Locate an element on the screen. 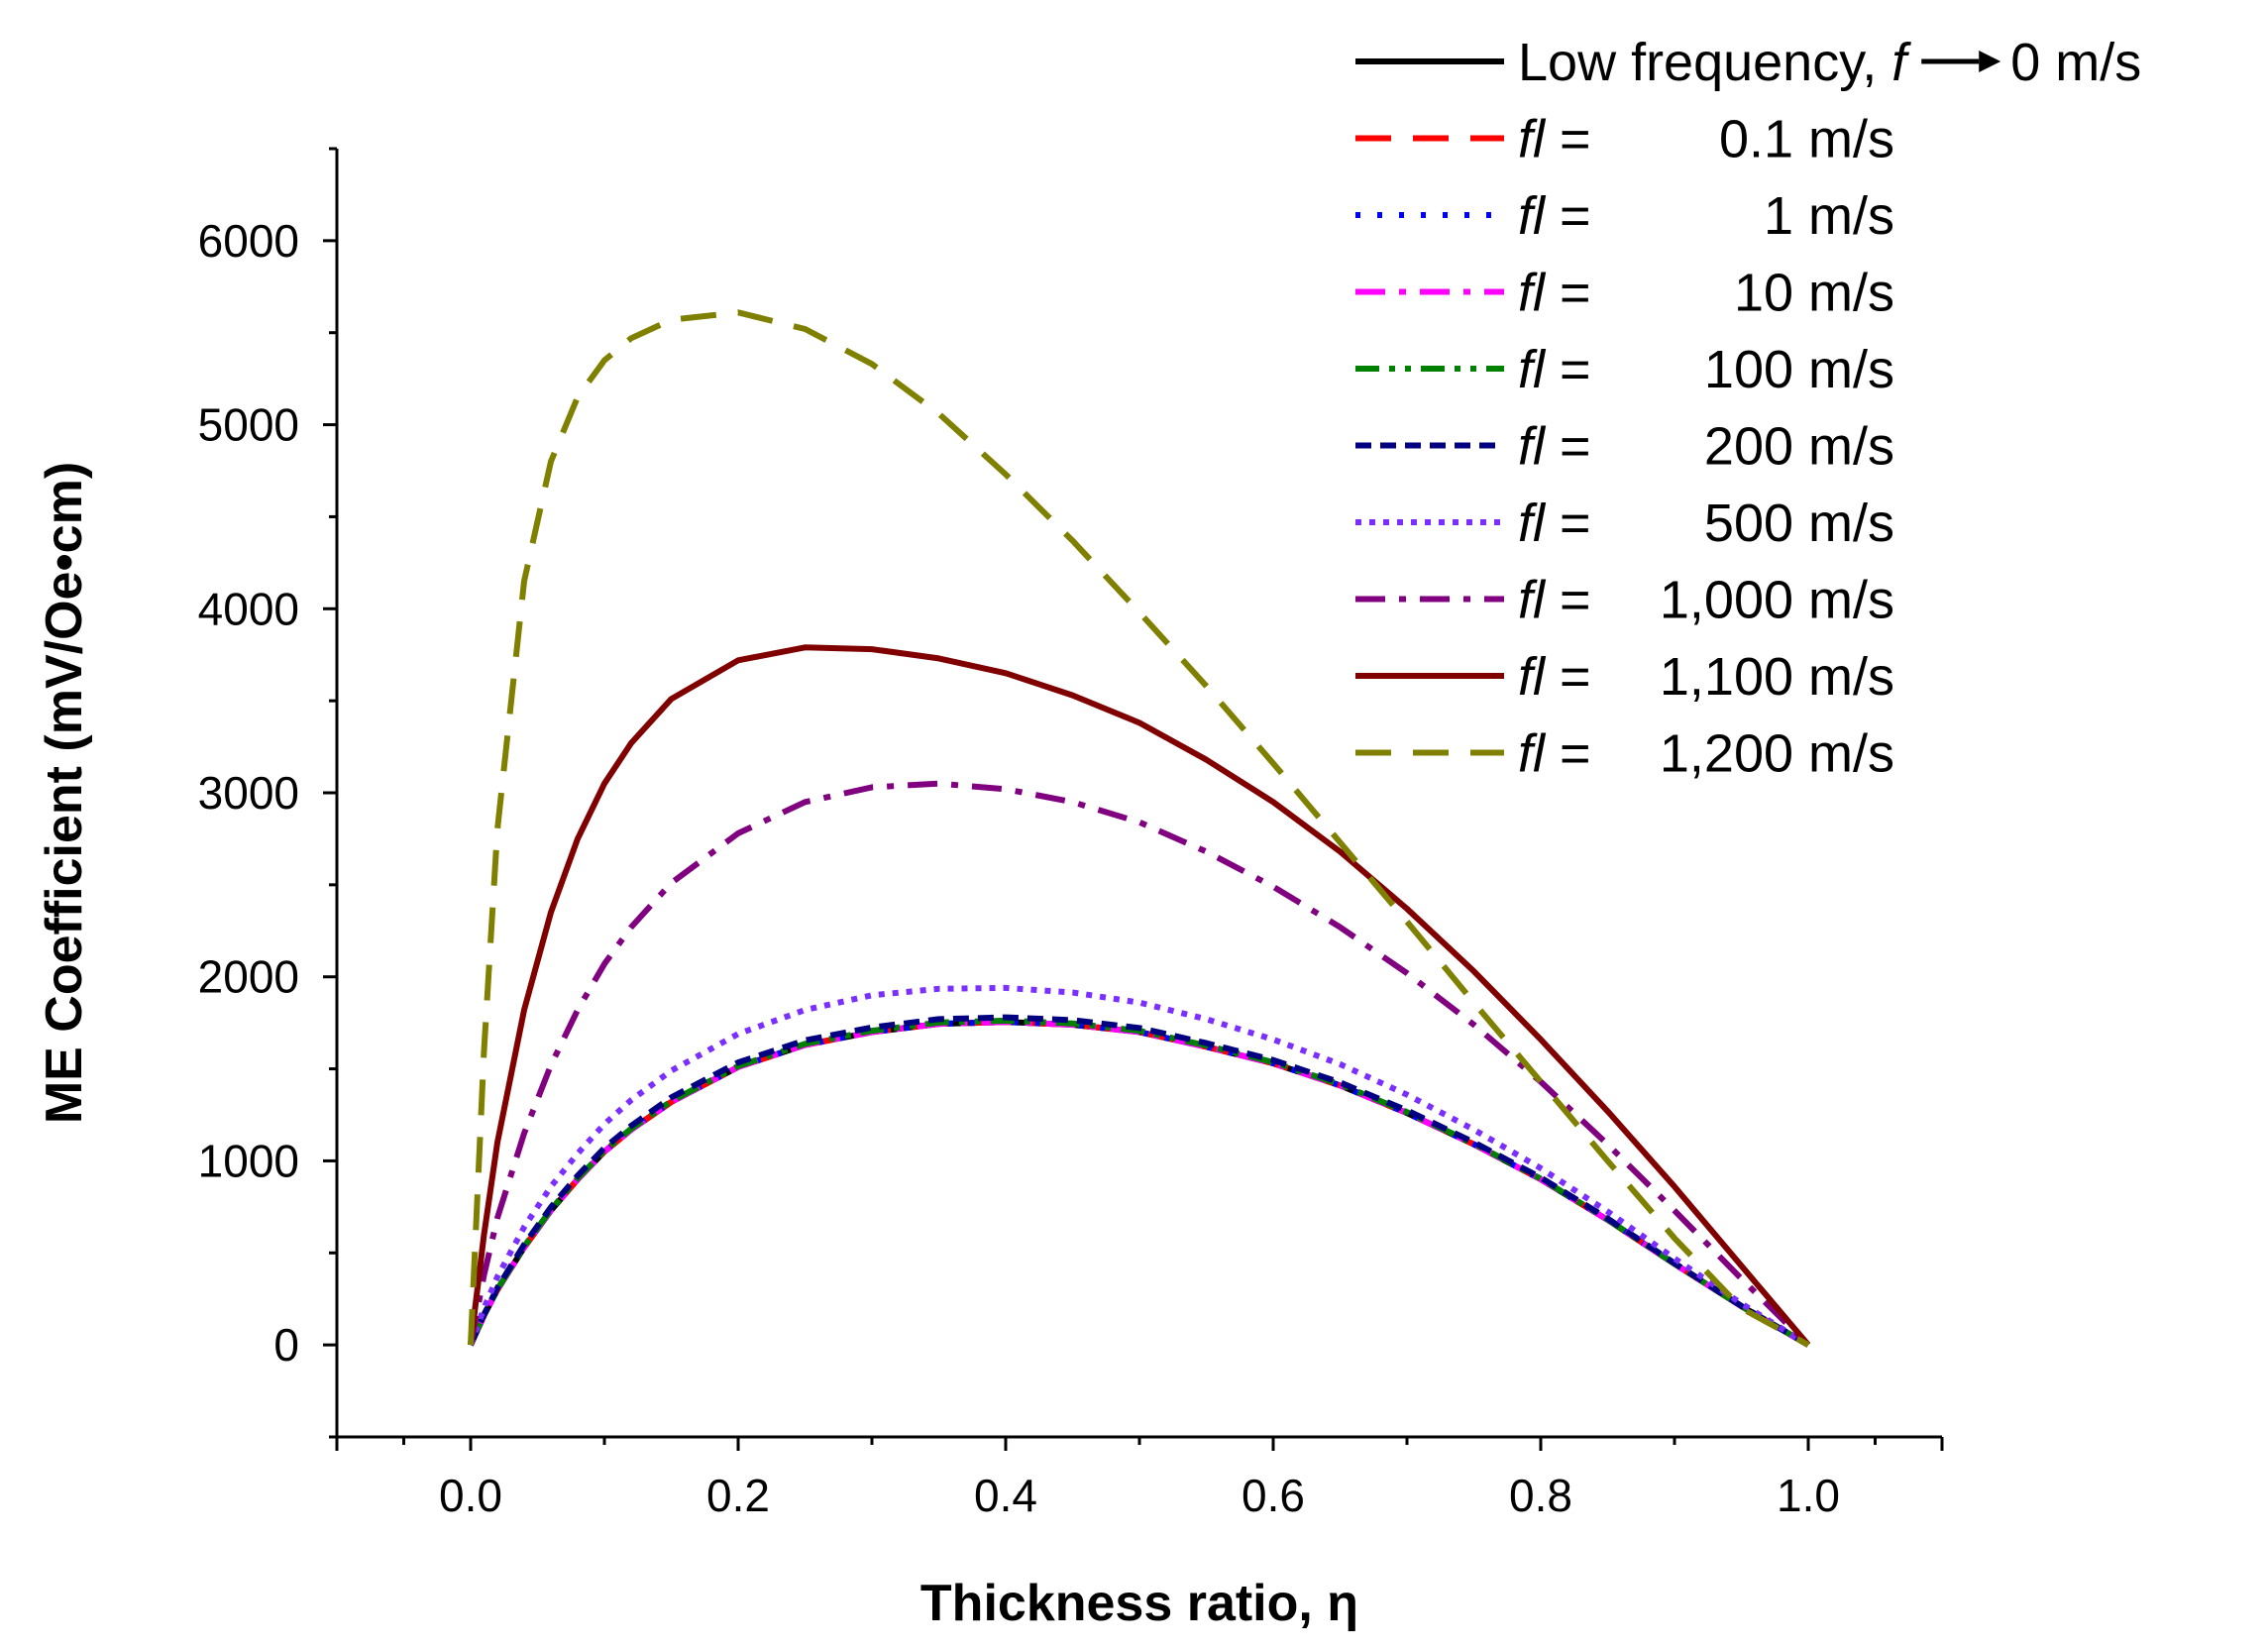 Image resolution: width=2268 pixels, height=1650 pixels. legend-item: fl = 1 m/s is located at coordinates (1625, 216).